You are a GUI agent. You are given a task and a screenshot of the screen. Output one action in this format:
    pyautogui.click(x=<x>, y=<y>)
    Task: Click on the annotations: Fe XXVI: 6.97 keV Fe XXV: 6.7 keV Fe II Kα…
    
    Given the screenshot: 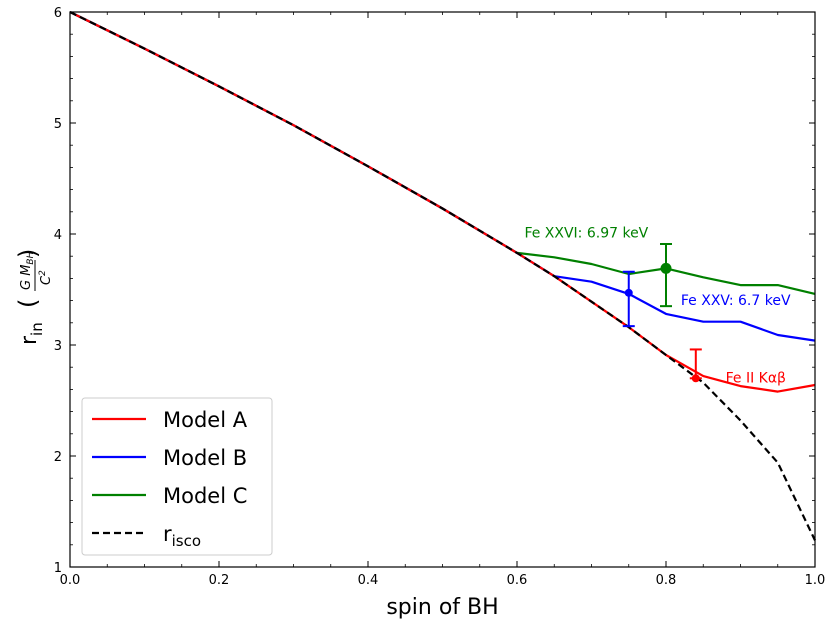 What is the action you would take?
    pyautogui.click(x=657, y=305)
    